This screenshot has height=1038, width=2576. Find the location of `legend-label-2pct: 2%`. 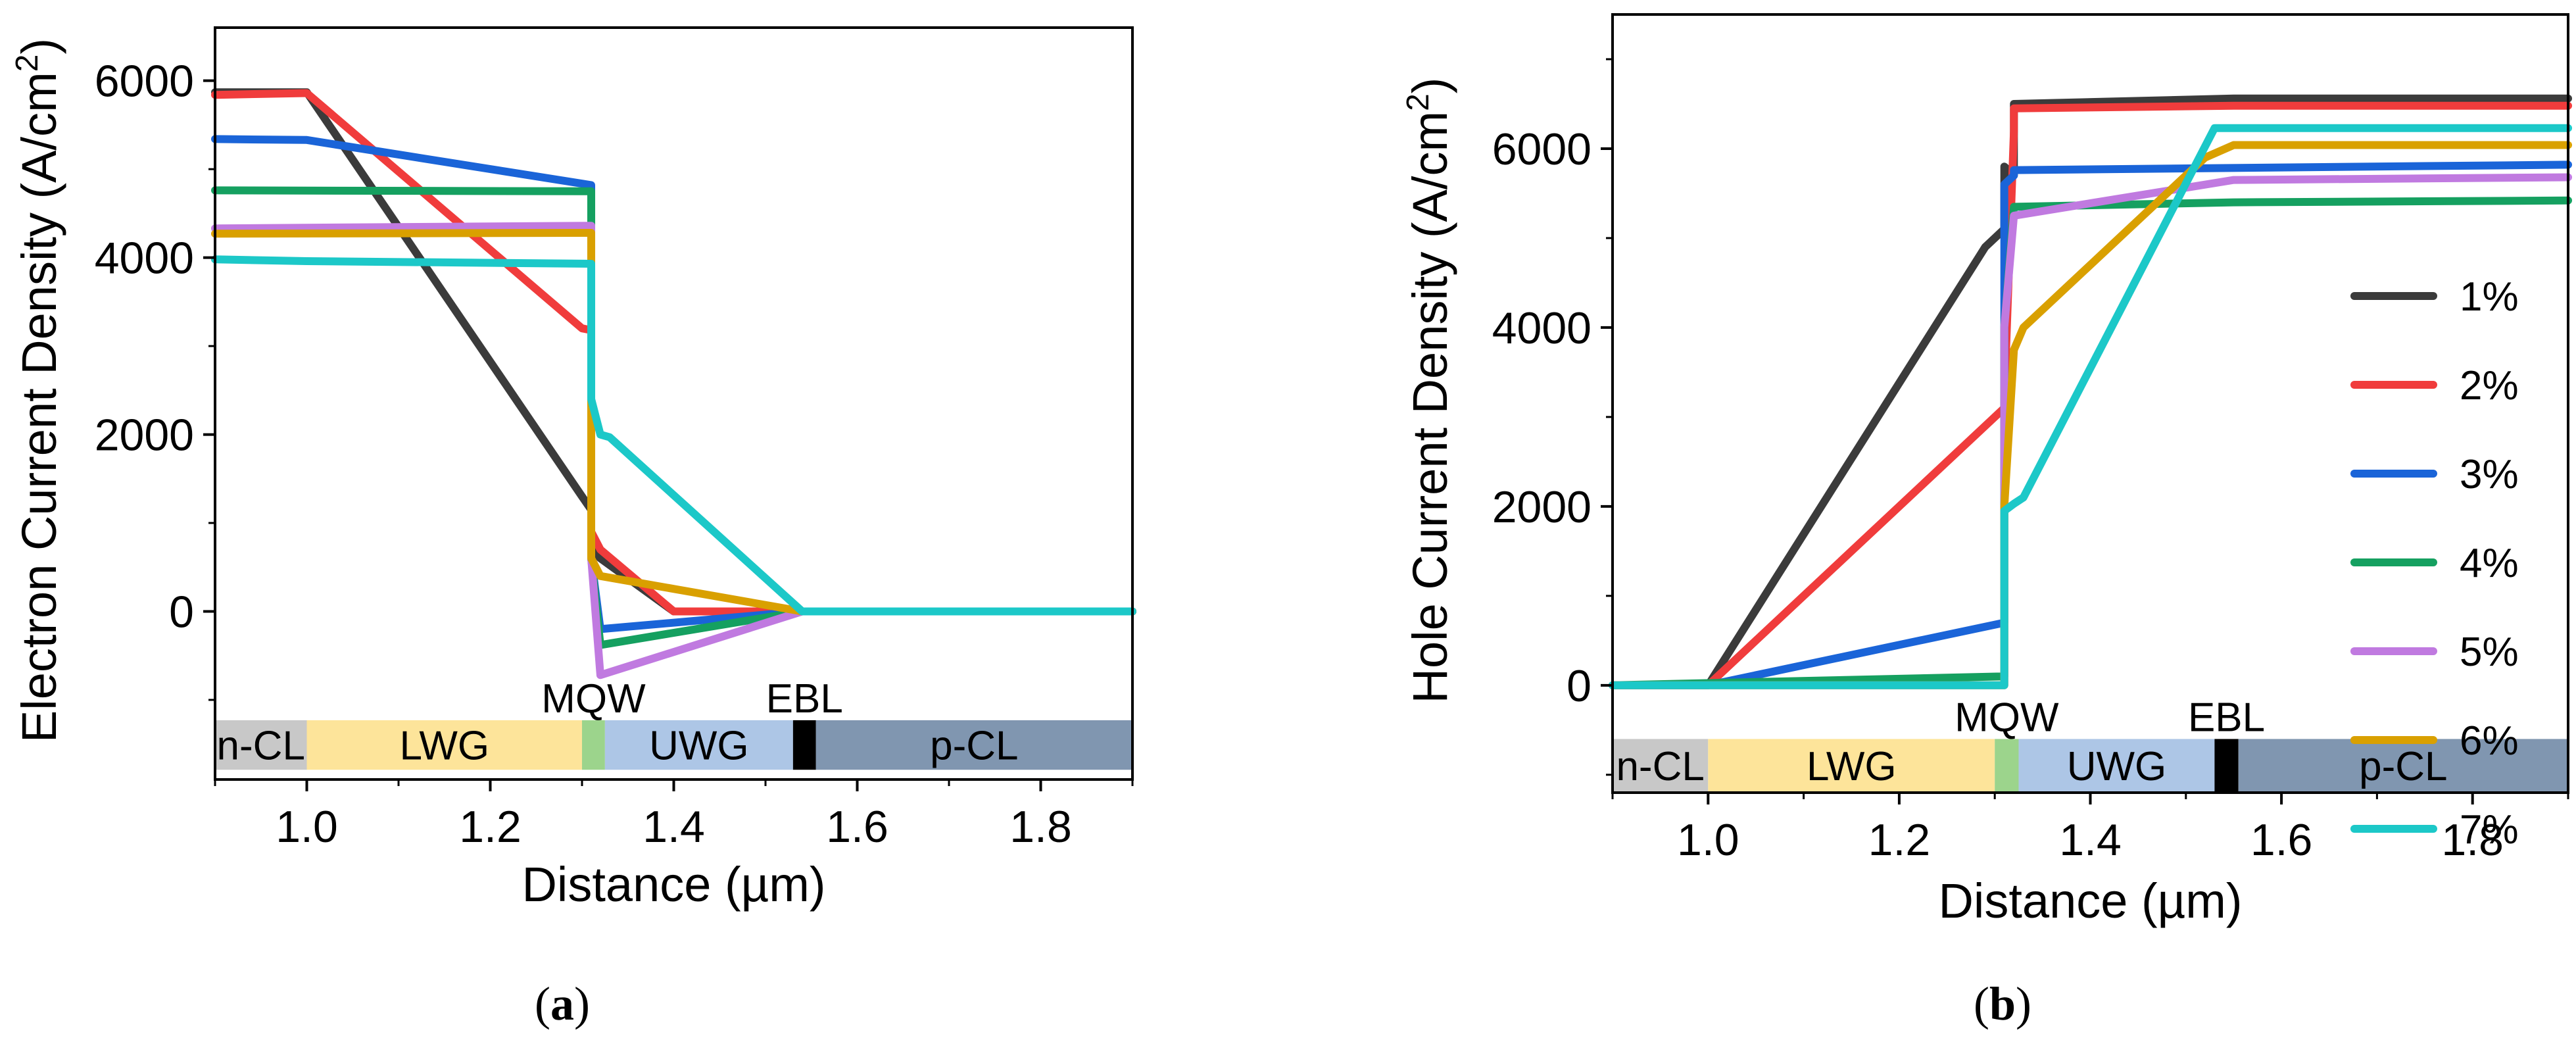

legend-label-2pct: 2% is located at coordinates (2489, 385).